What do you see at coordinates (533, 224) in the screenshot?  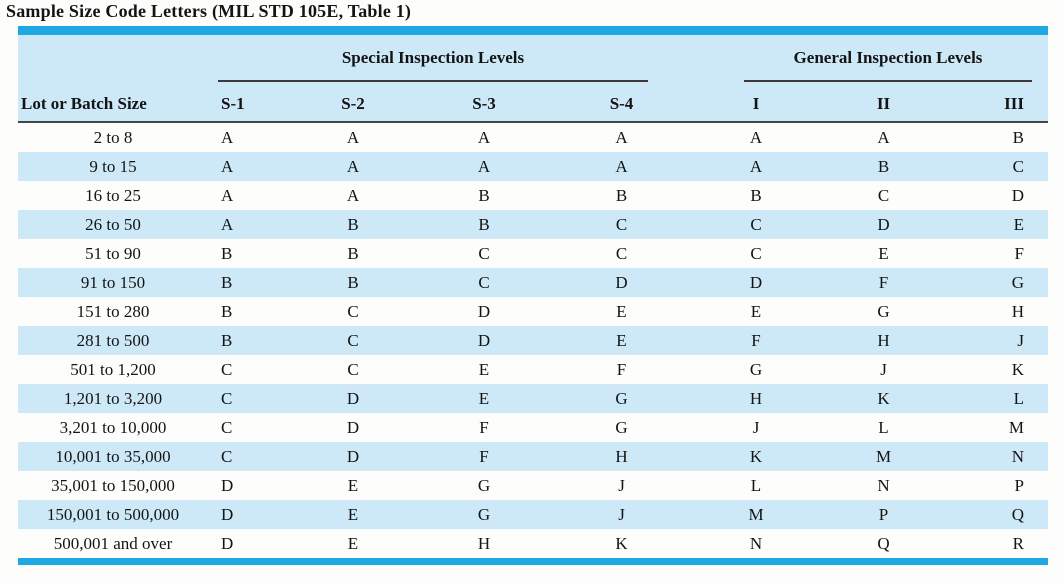 I see `table-row: 26 to 50 A B B C C D E` at bounding box center [533, 224].